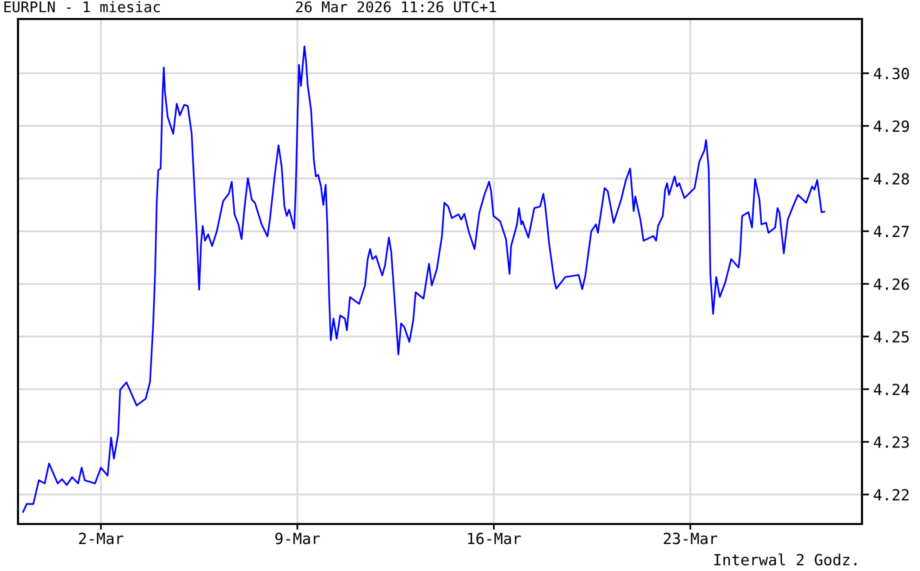  I want to click on x-tick-label: 2-Mar, so click(101, 538).